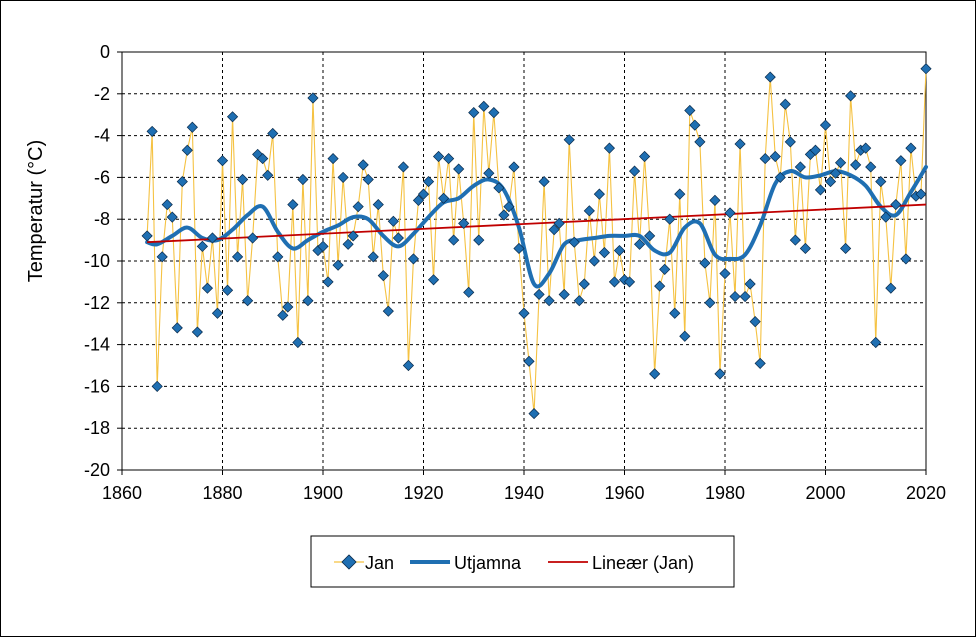  What do you see at coordinates (97, 345) in the screenshot?
I see `y-tick-label: -14` at bounding box center [97, 345].